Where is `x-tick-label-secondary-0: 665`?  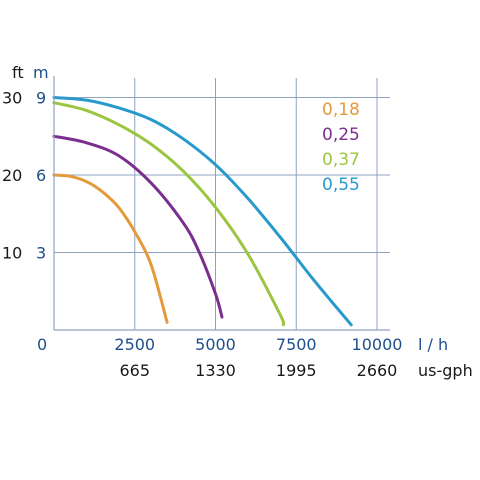
x-tick-label-secondary-0: 665 is located at coordinates (134, 370).